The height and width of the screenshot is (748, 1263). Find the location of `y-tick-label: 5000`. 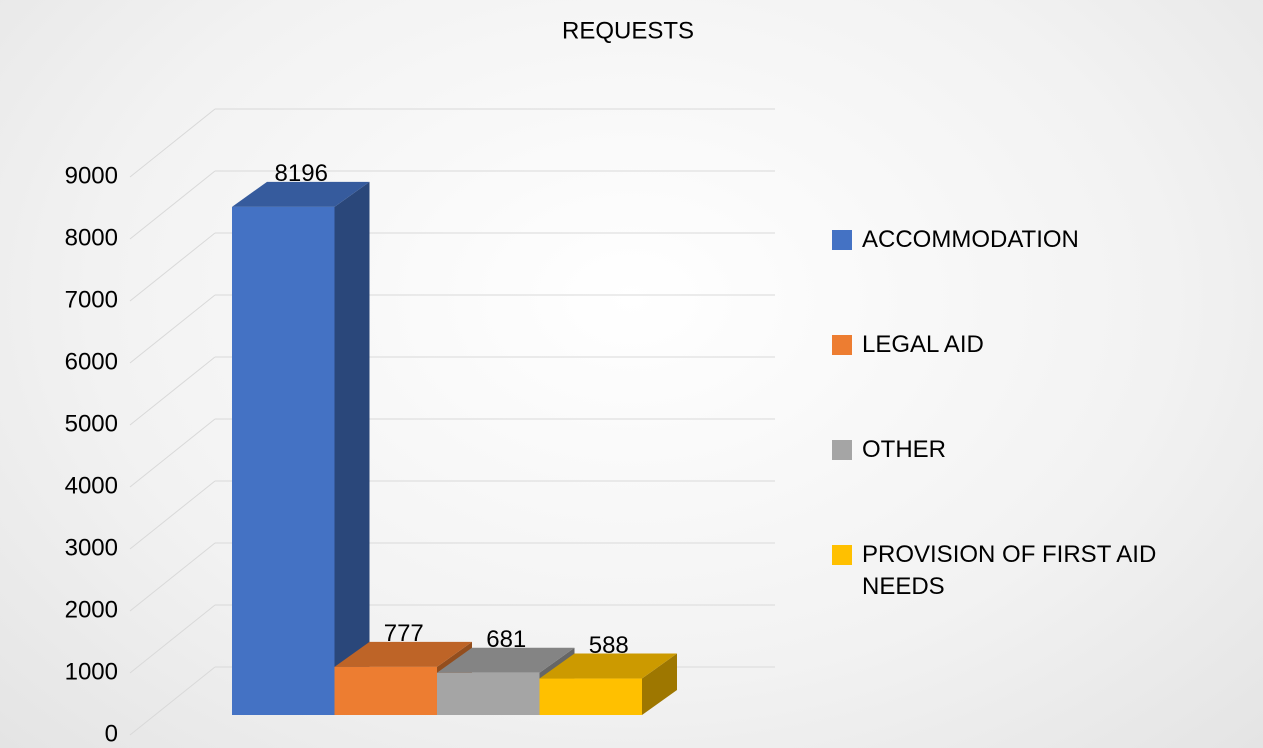

y-tick-label: 5000 is located at coordinates (91, 423).